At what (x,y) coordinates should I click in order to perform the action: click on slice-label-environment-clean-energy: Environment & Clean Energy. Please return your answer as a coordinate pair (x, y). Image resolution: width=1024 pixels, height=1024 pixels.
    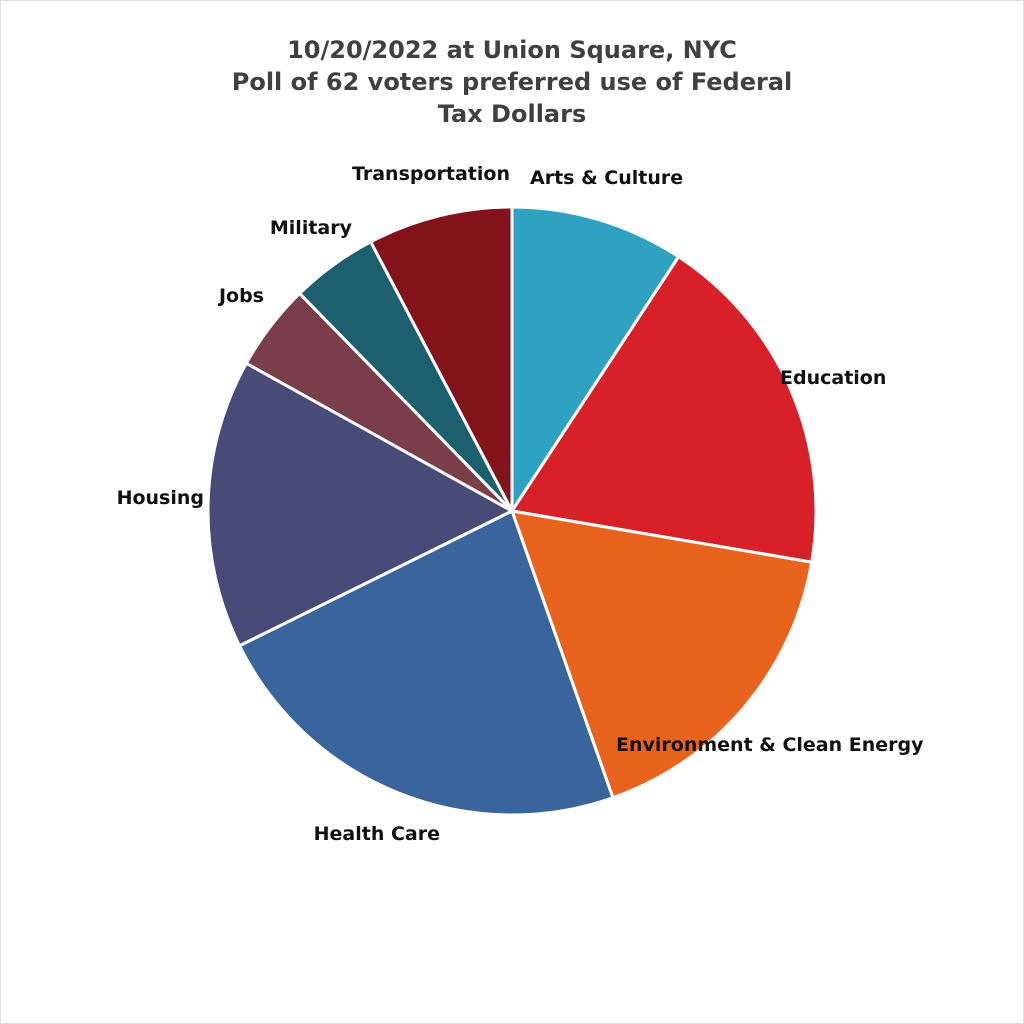
    Looking at the image, I should click on (770, 745).